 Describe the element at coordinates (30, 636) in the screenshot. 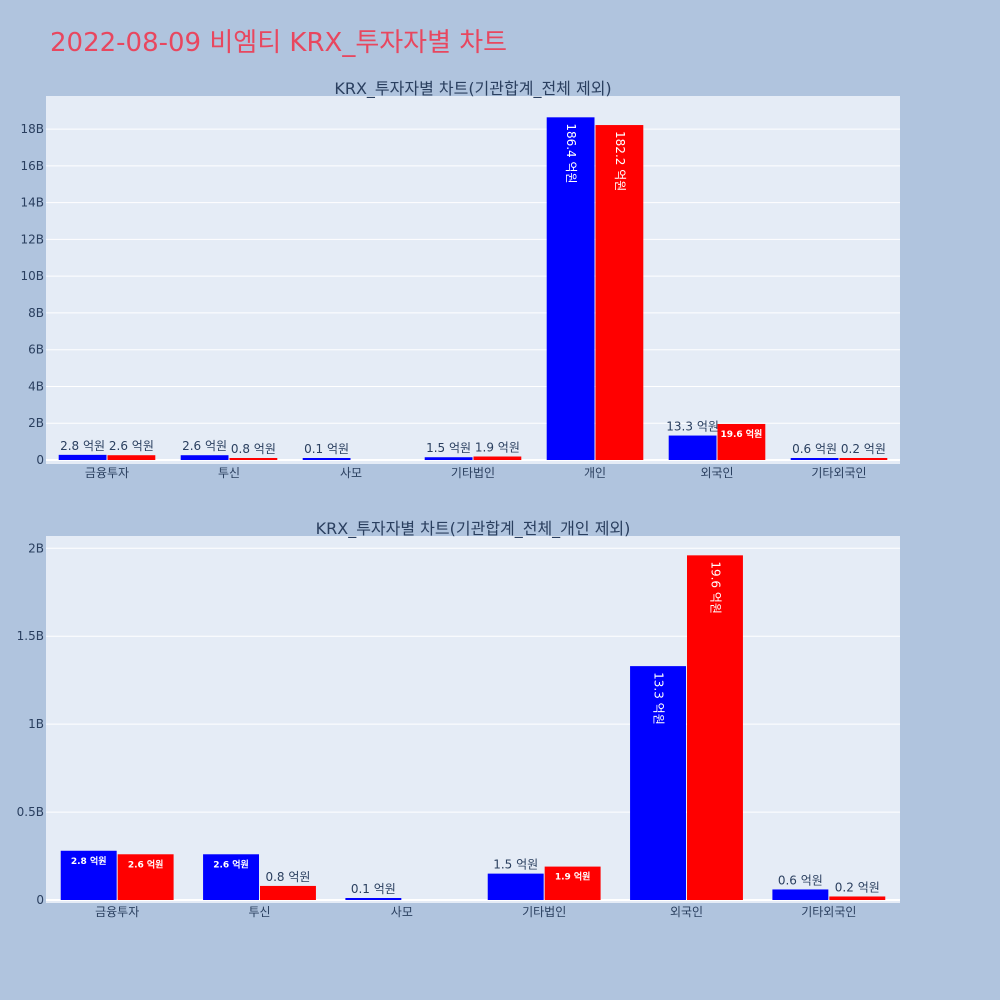

I see `y-tick-label: 1.5B` at that location.